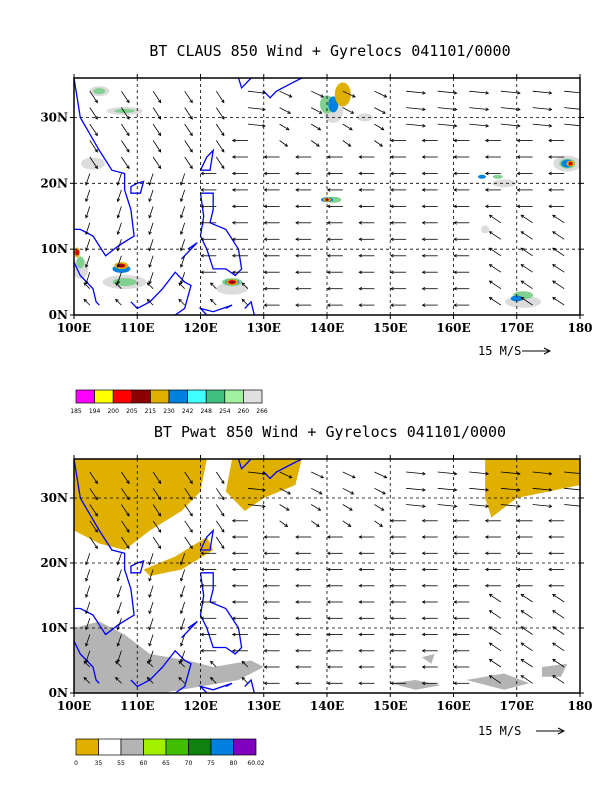  I want to click on panel2-title: BT Pwat 850 Wind + Gyrelocs 041101/0000, so click(330, 432).